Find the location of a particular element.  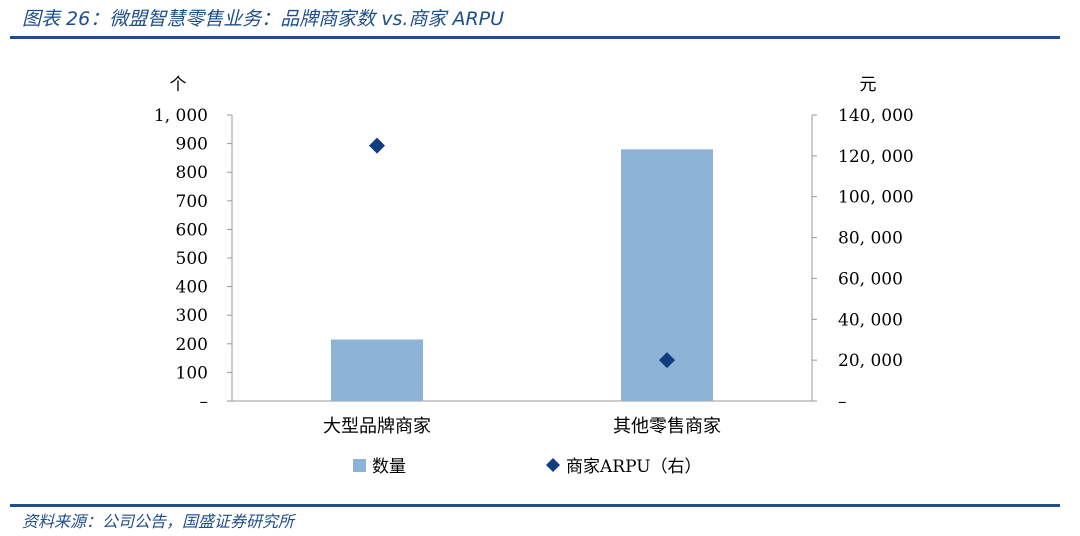

right-tick-label: 100, 000 is located at coordinates (876, 198).